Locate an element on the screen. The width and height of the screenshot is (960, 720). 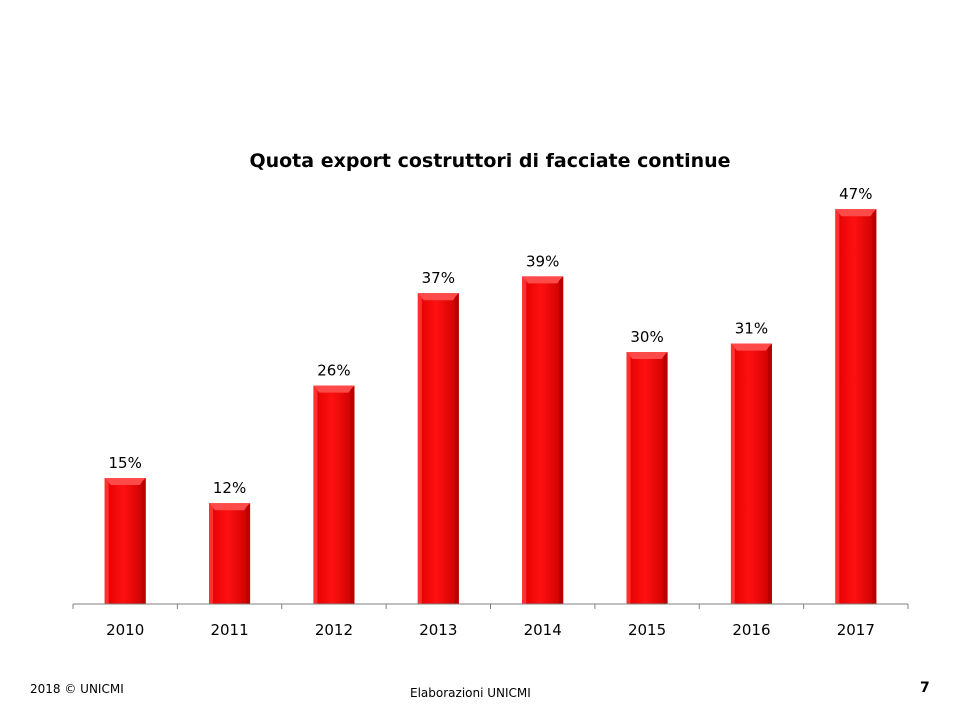
tick-label-2014: 2014 is located at coordinates (543, 630).